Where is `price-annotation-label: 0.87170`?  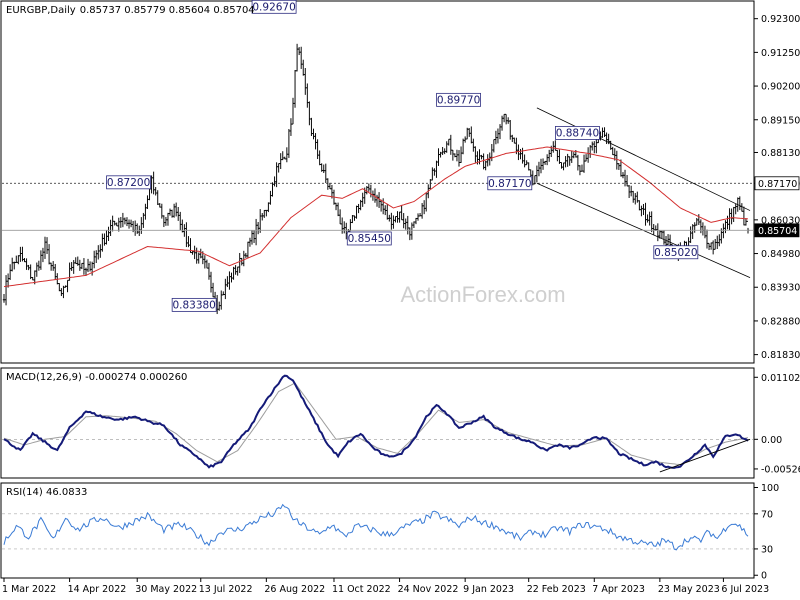 price-annotation-label: 0.87170 is located at coordinates (509, 184).